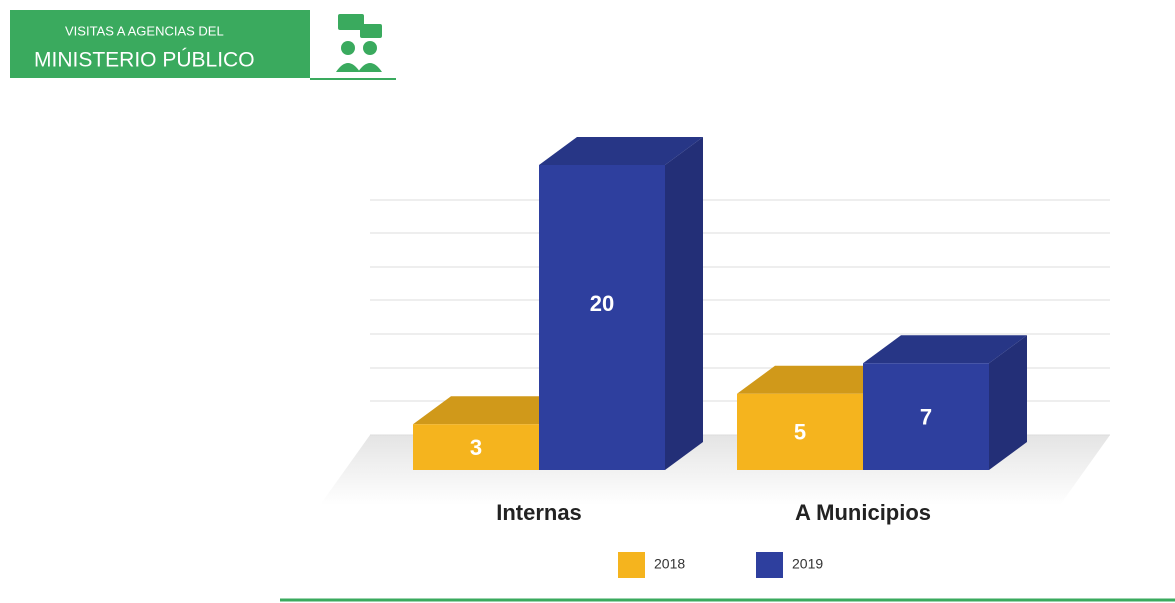 This screenshot has width=1175, height=603. I want to click on legend-label: 2018, so click(669, 564).